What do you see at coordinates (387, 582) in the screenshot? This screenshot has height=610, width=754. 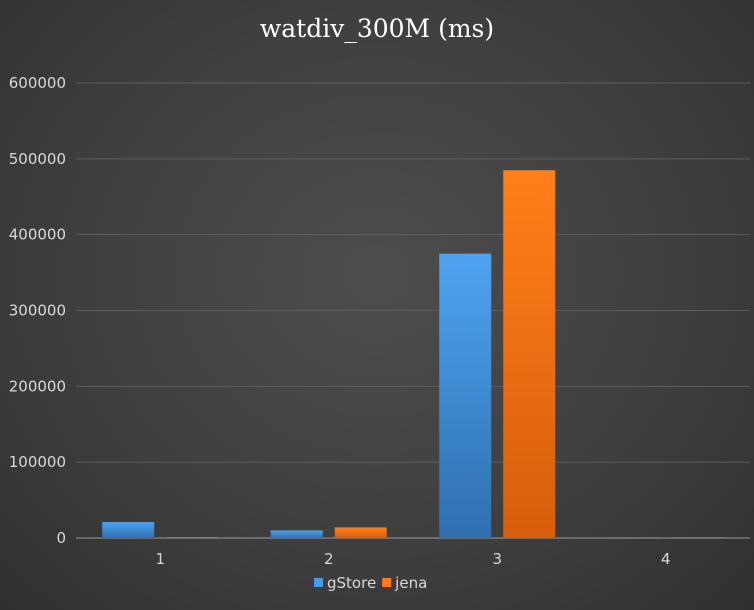 I see `legend-swatch-jena` at bounding box center [387, 582].